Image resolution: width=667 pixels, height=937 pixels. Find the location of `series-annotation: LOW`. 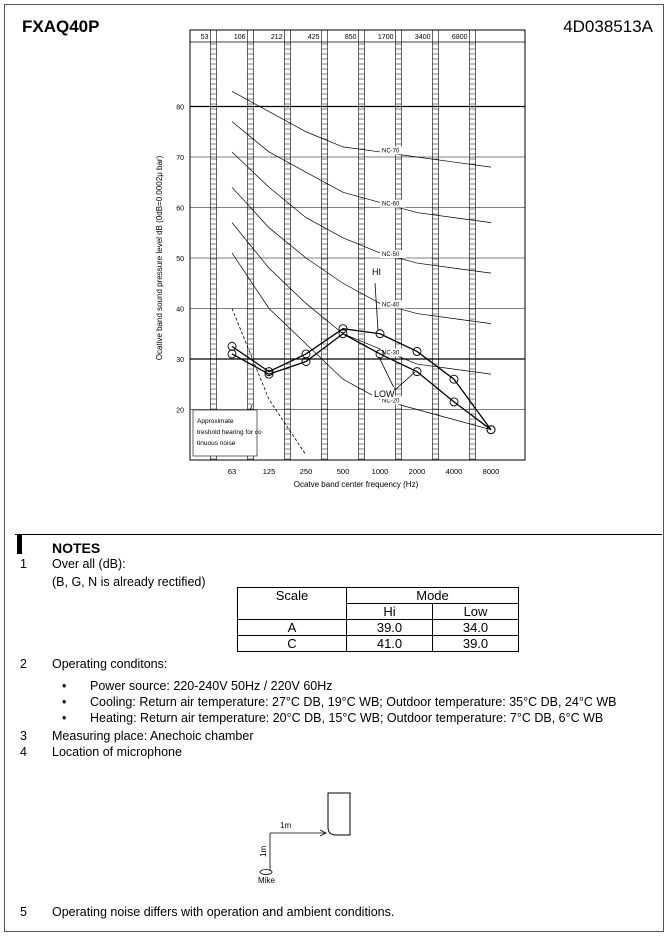

series-annotation: LOW is located at coordinates (384, 394).